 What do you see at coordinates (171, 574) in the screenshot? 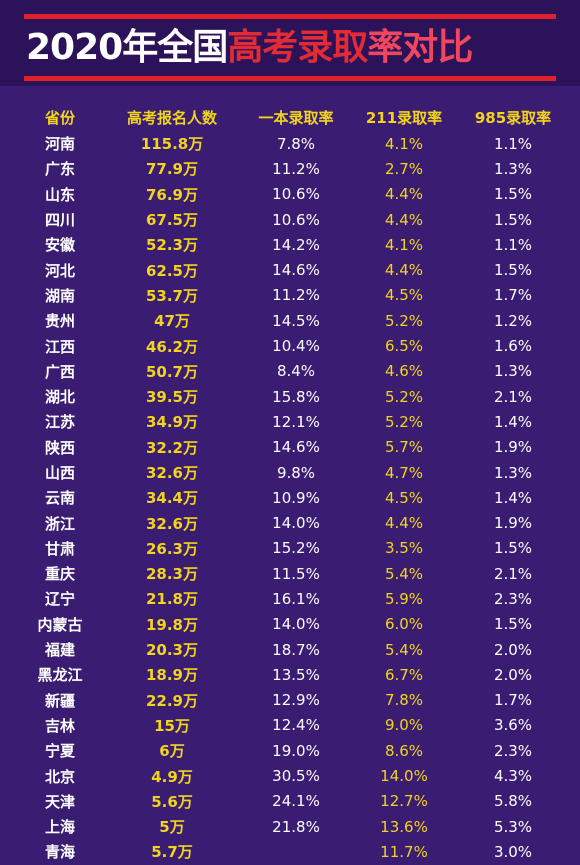
I see `applicants-cell: 28.3万` at bounding box center [171, 574].